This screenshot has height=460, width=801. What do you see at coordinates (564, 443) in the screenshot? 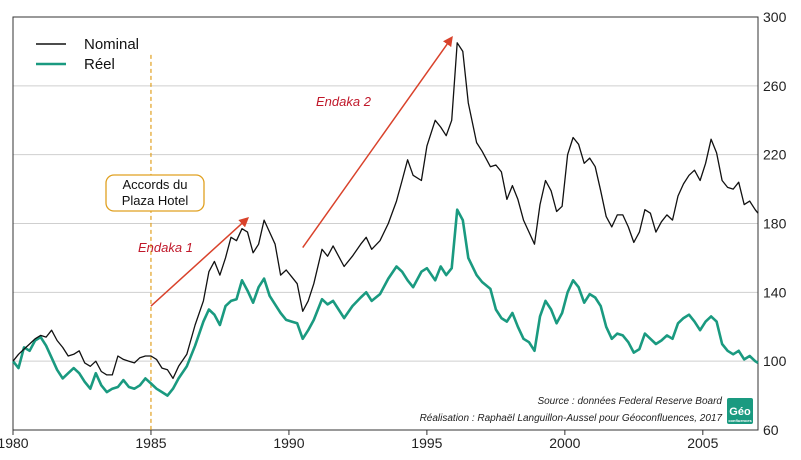
I see `x-tick-label: 2000` at bounding box center [564, 443].